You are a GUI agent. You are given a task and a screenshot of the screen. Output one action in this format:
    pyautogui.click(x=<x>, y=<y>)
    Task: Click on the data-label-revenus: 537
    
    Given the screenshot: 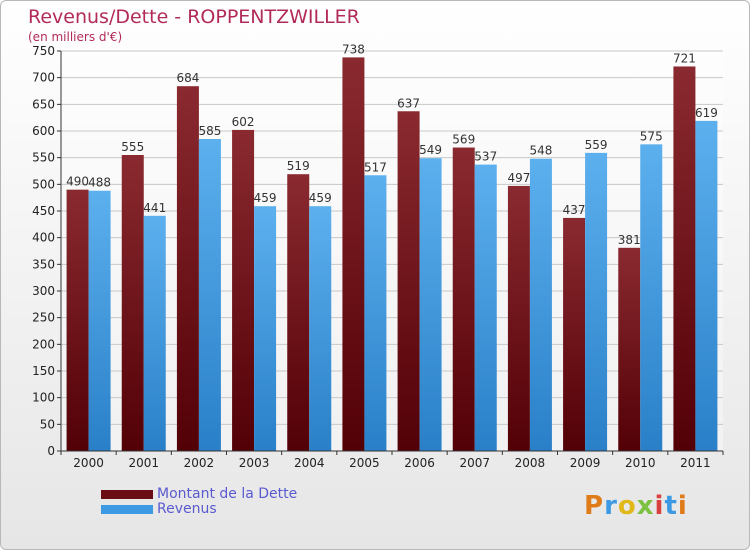 What is the action you would take?
    pyautogui.click(x=485, y=157)
    